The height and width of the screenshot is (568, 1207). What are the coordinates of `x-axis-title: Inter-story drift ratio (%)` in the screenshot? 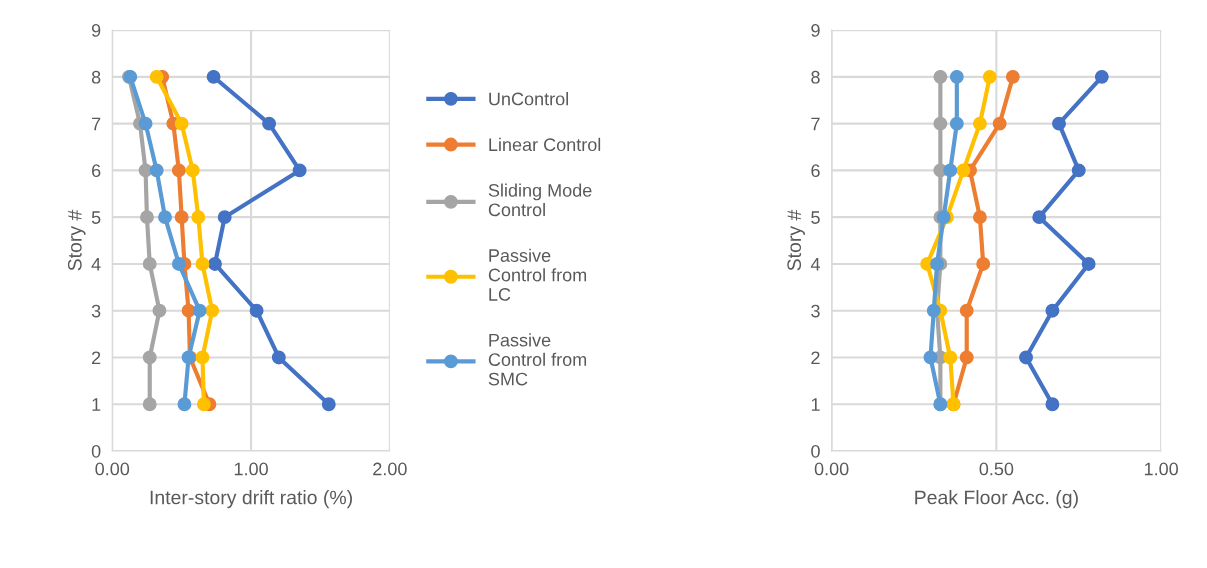 It's located at (251, 499).